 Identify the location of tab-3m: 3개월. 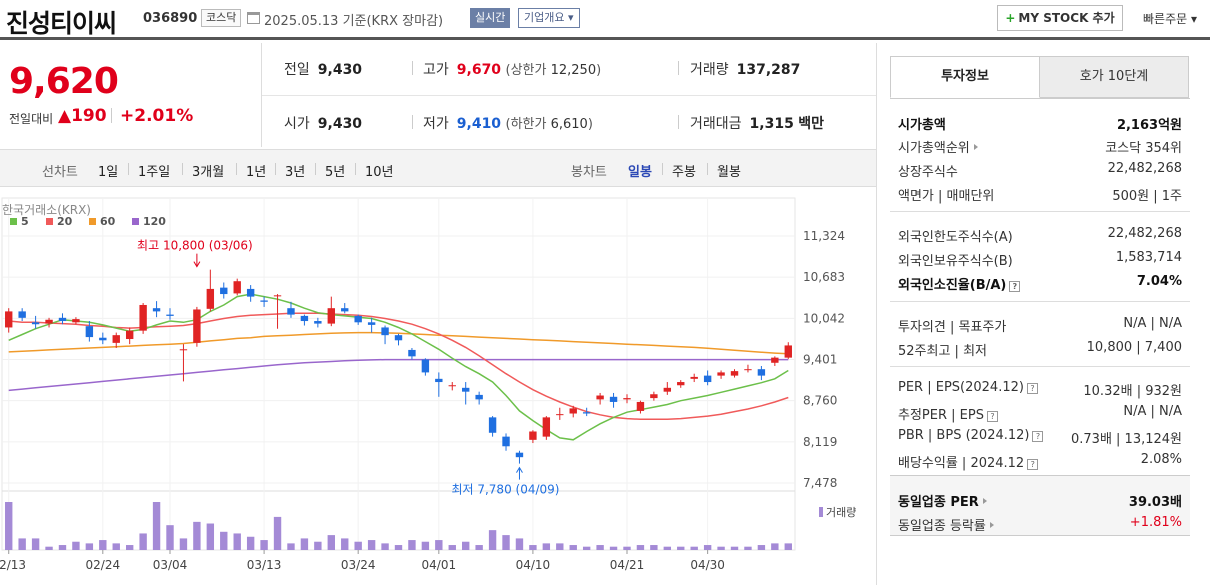
(208, 170).